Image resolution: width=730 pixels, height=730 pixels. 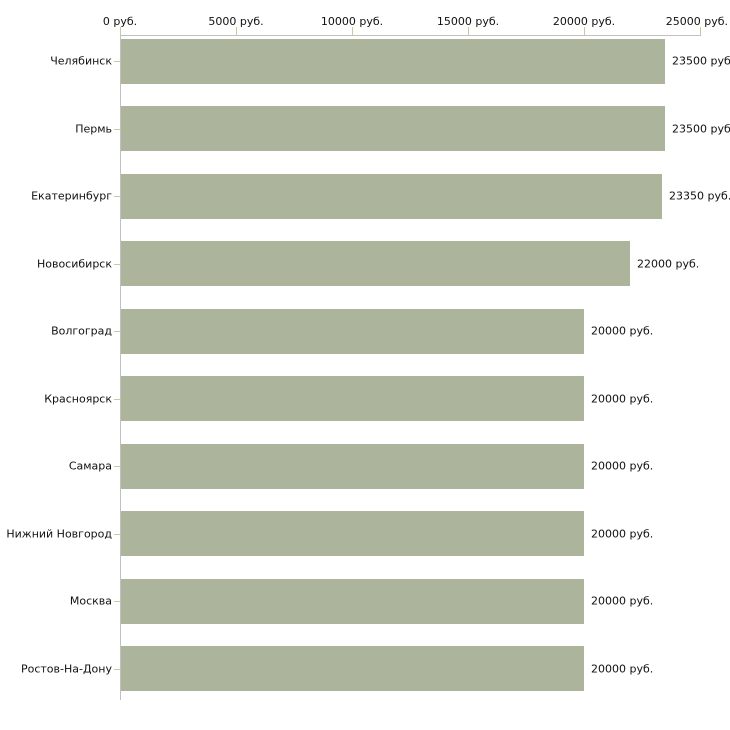 What do you see at coordinates (468, 21) in the screenshot?
I see `x-axis-tick-label: 15000 руб.` at bounding box center [468, 21].